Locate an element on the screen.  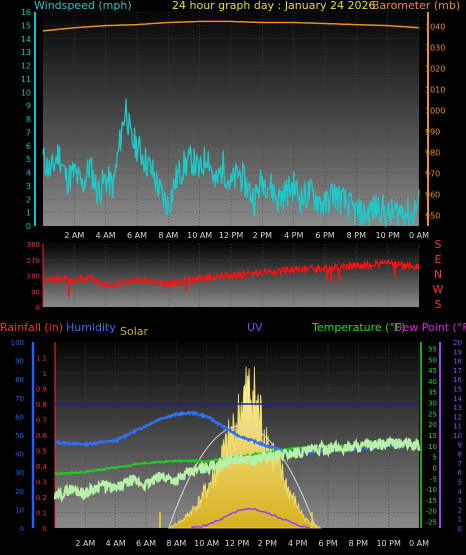
humidity-tick-label: 10 is located at coordinates (19, 510).